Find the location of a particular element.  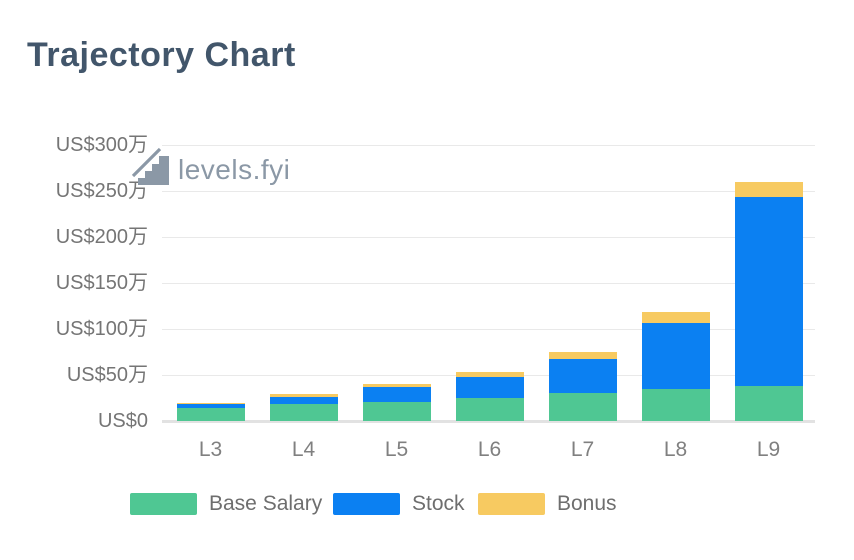

legend-item-stock: Stock is located at coordinates (399, 503).